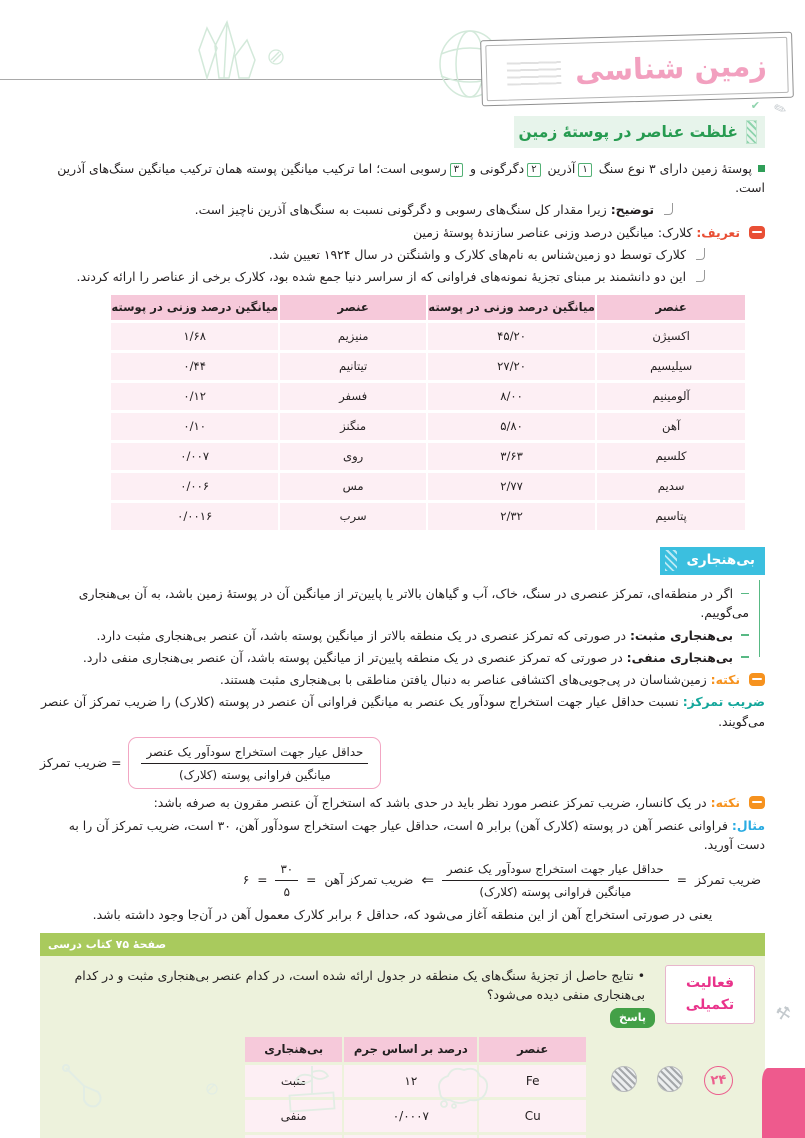  I want to click on fraction: ۳۰ ۵, so click(287, 881).